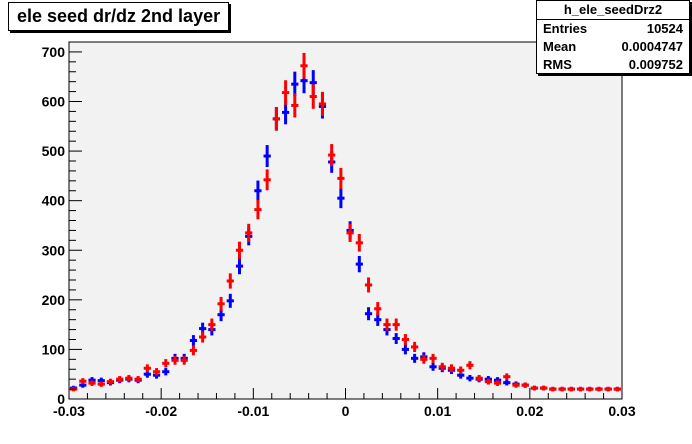 The width and height of the screenshot is (692, 444). What do you see at coordinates (437, 411) in the screenshot?
I see `x-tick-label: 0.01` at bounding box center [437, 411].